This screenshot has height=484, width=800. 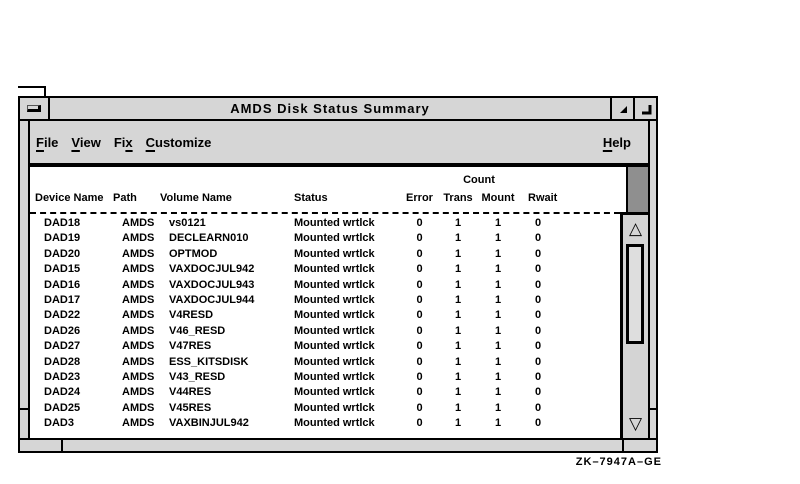 I want to click on triangle-down-icon: ▽, so click(x=635, y=423).